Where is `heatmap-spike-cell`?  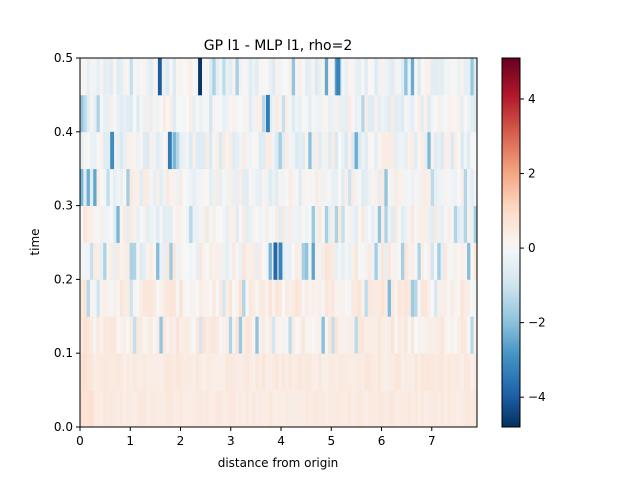 heatmap-spike-cell is located at coordinates (338, 77).